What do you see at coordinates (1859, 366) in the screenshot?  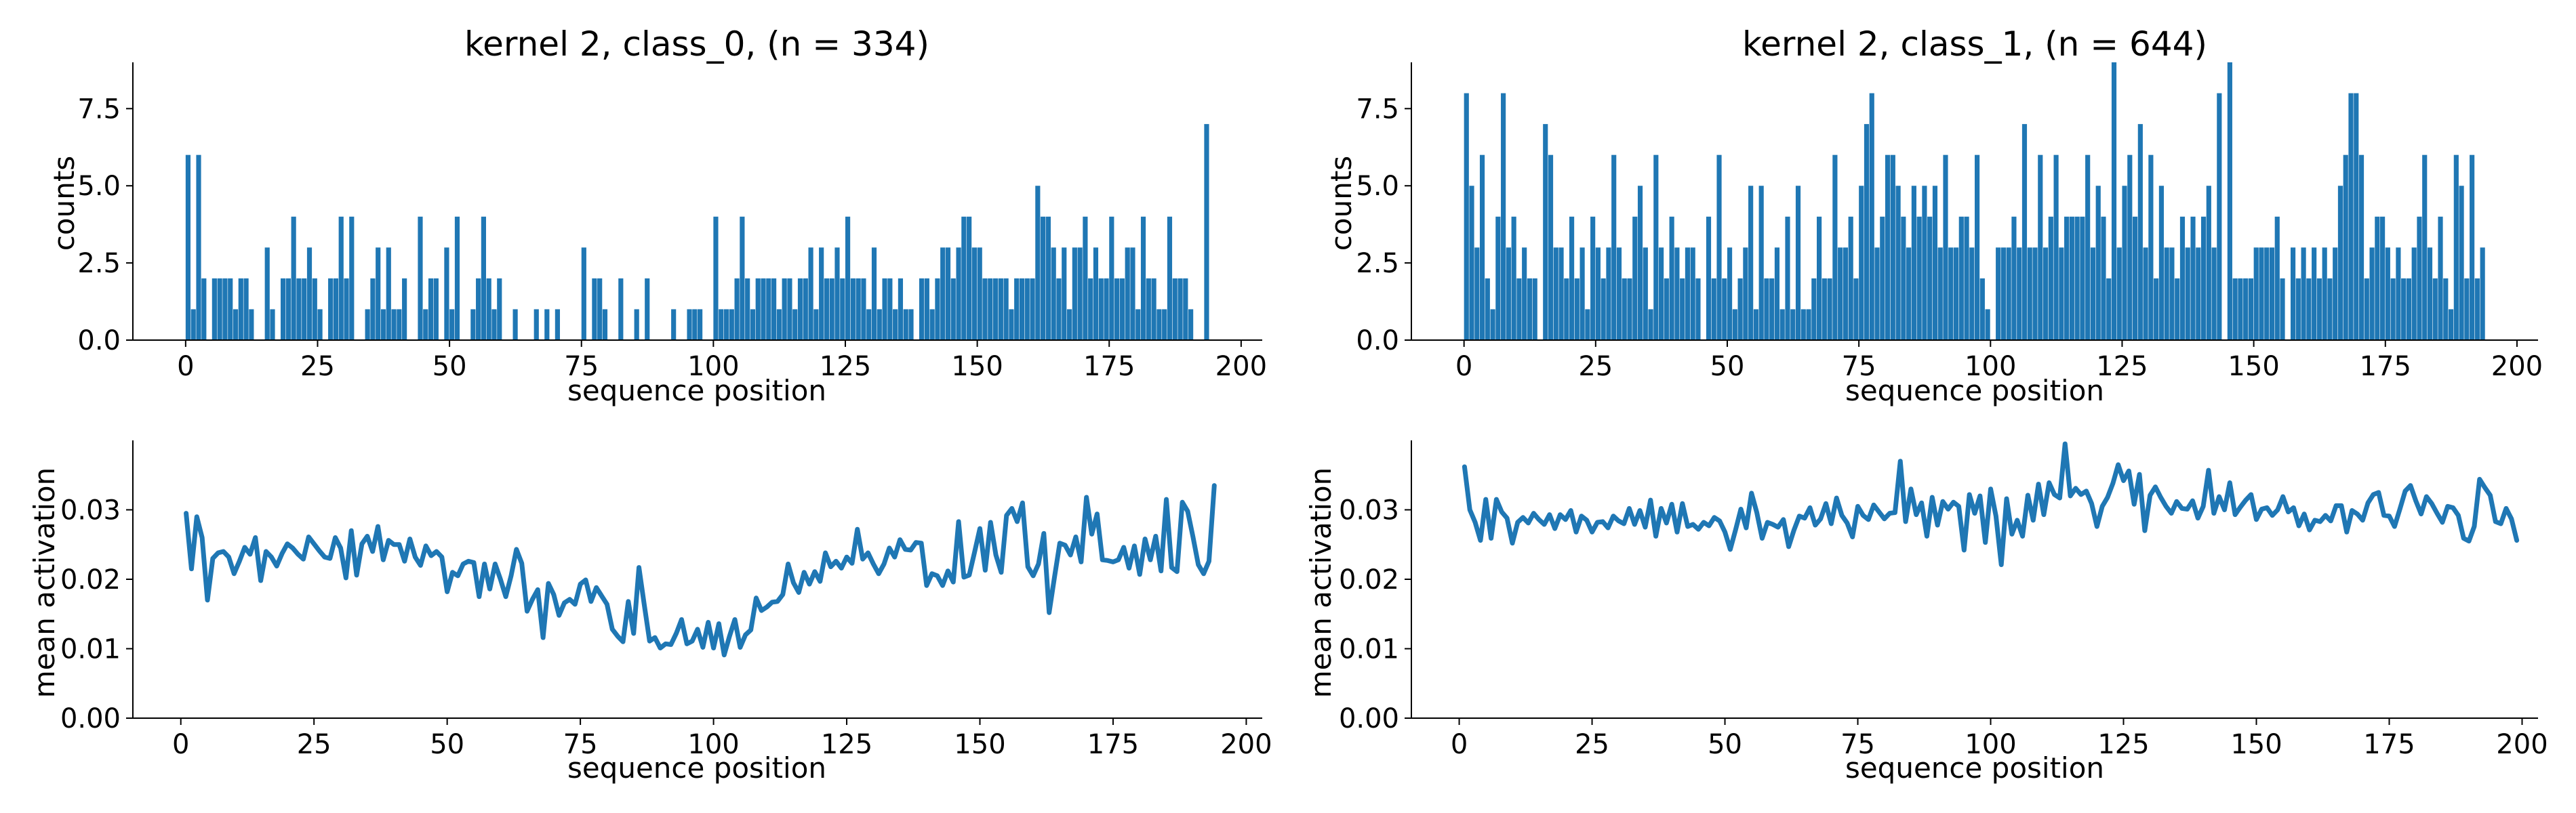 I see `x-tick-label: 75` at bounding box center [1859, 366].